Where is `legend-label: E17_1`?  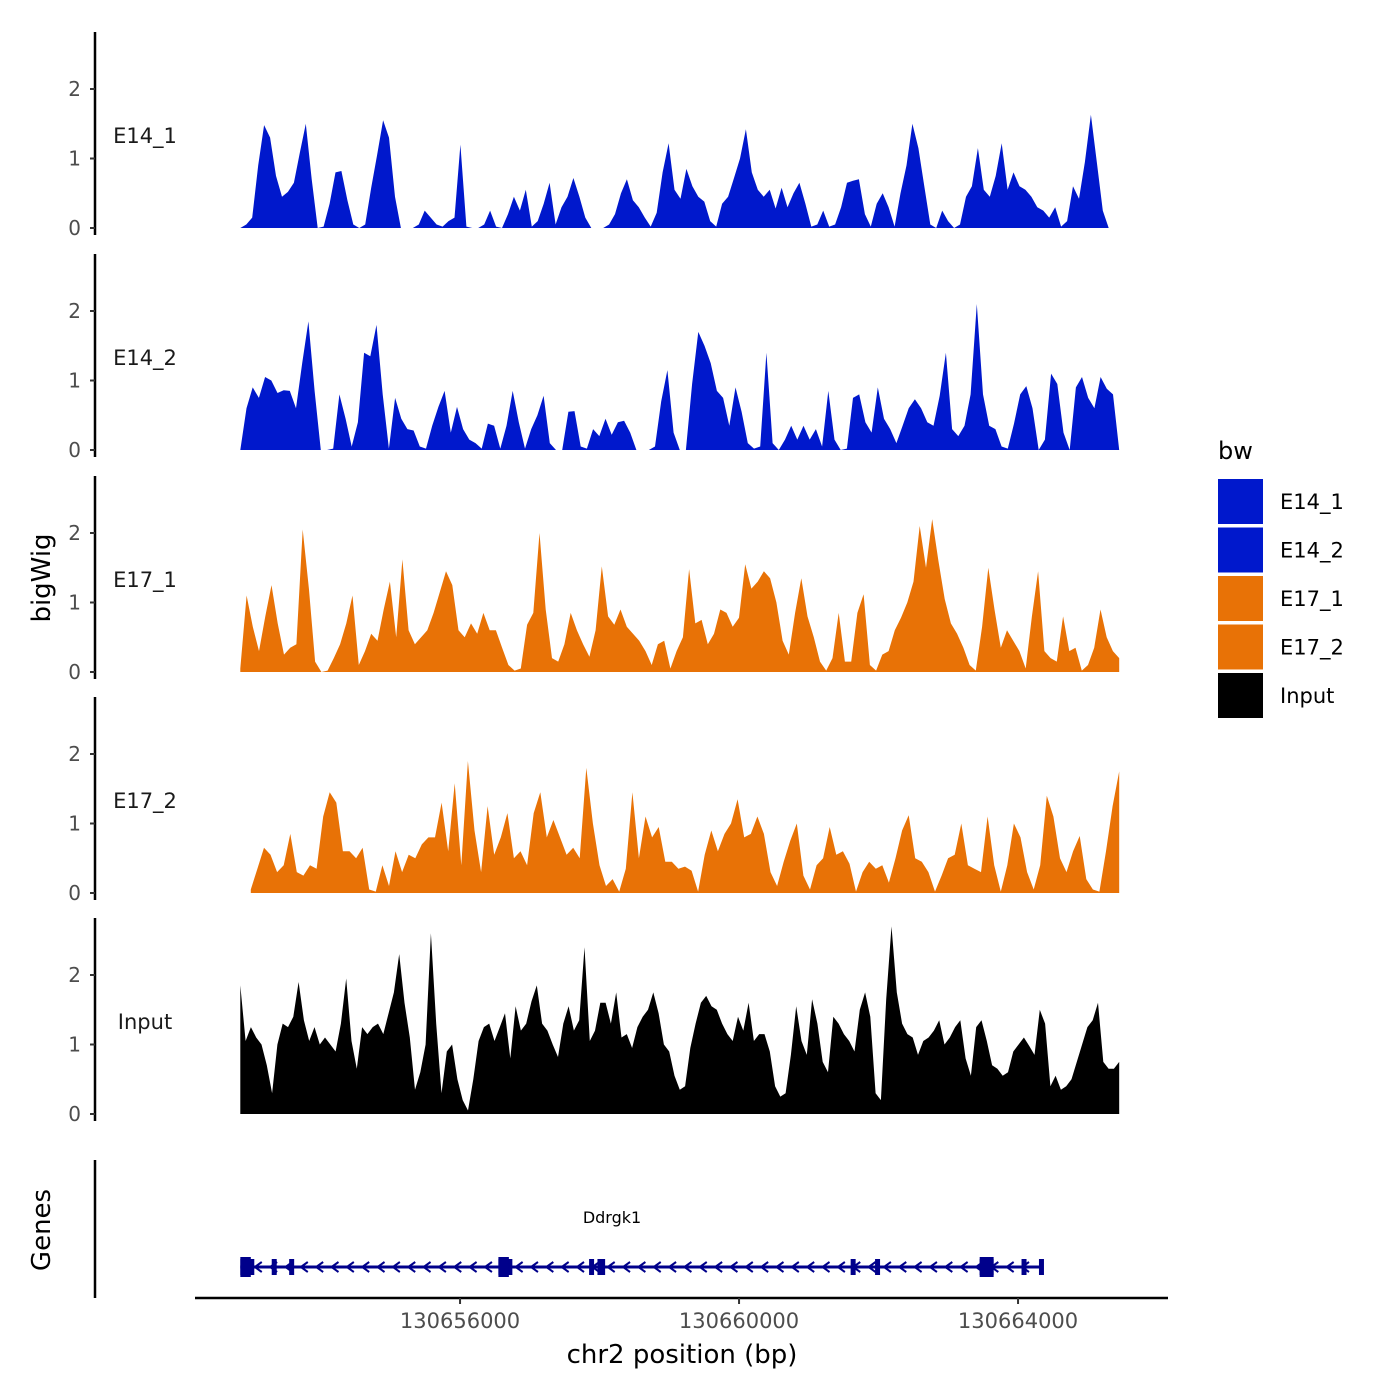
legend-label: E17_1 is located at coordinates (1312, 599).